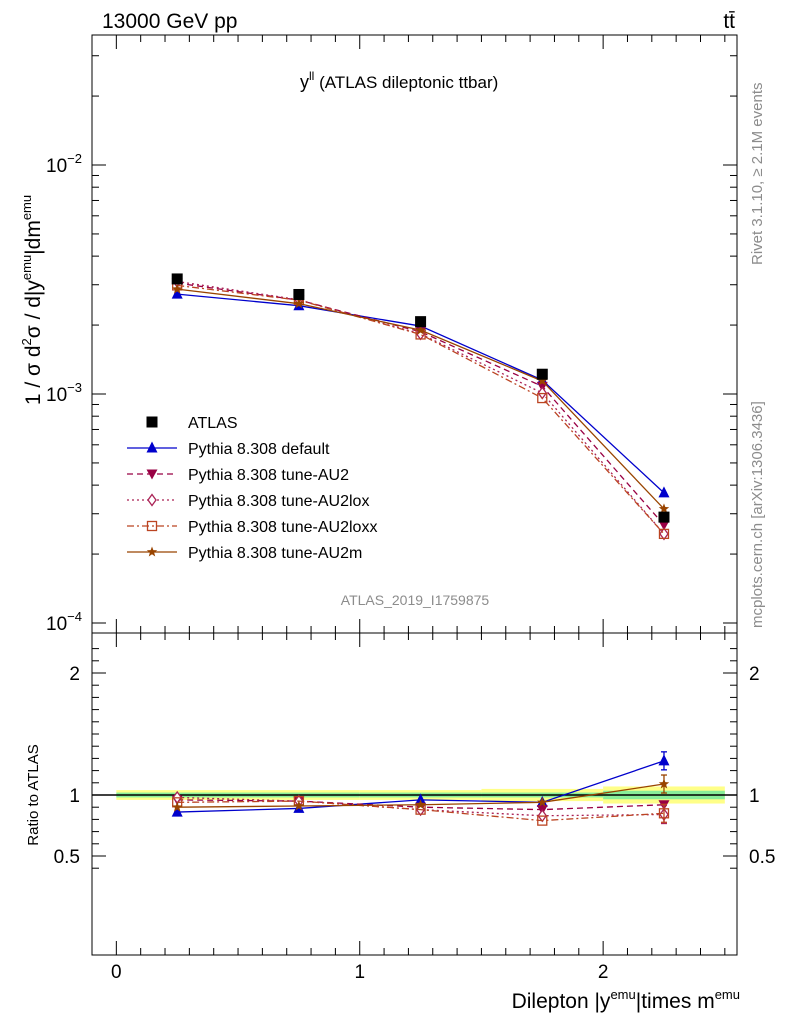 The image size is (786, 1024). What do you see at coordinates (359, 972) in the screenshot?
I see `x-tick-label: 1` at bounding box center [359, 972].